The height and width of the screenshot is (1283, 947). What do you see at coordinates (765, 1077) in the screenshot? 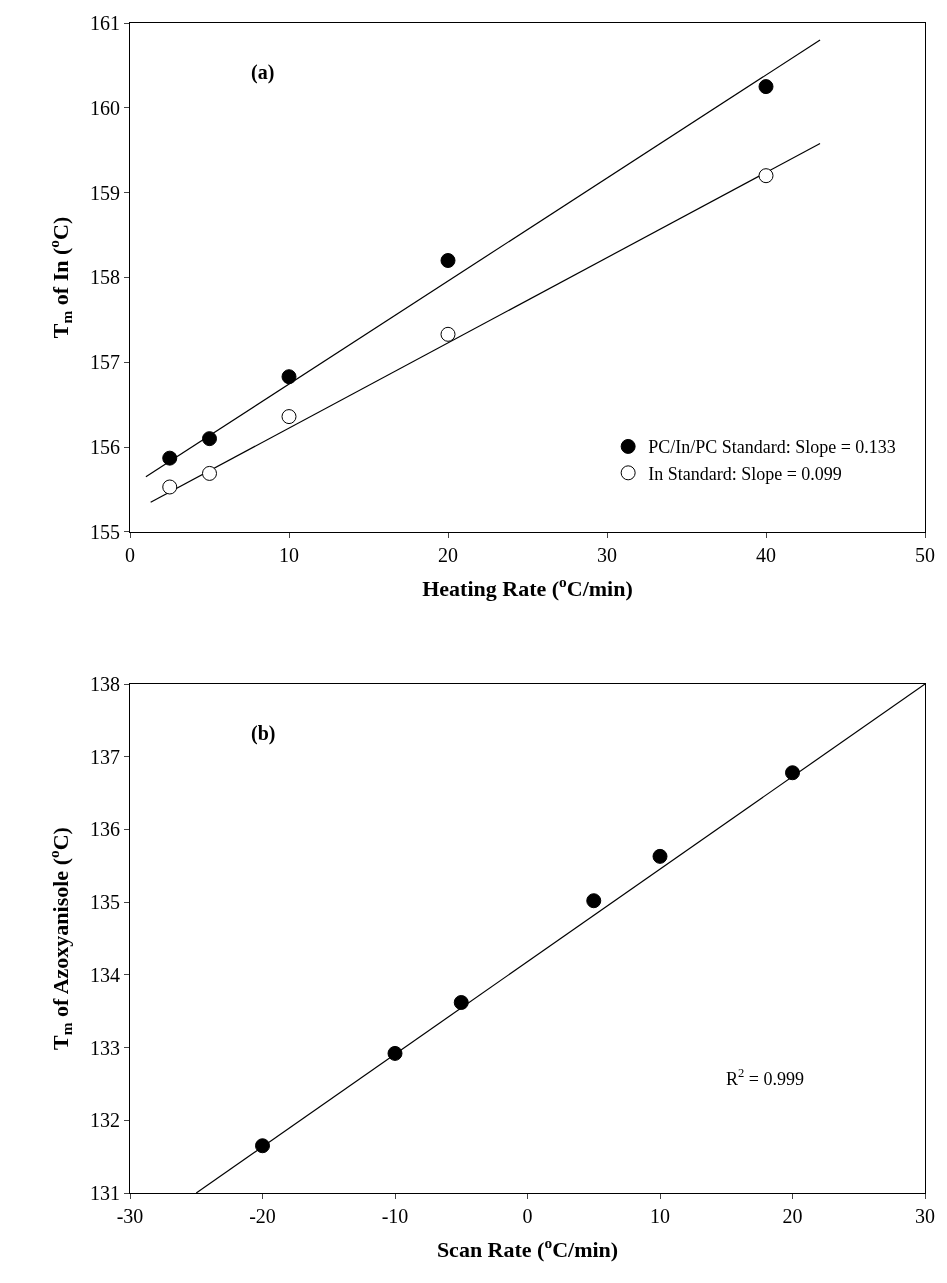
I see `annotation: R$^{2}$ = 0.999` at bounding box center [765, 1077].